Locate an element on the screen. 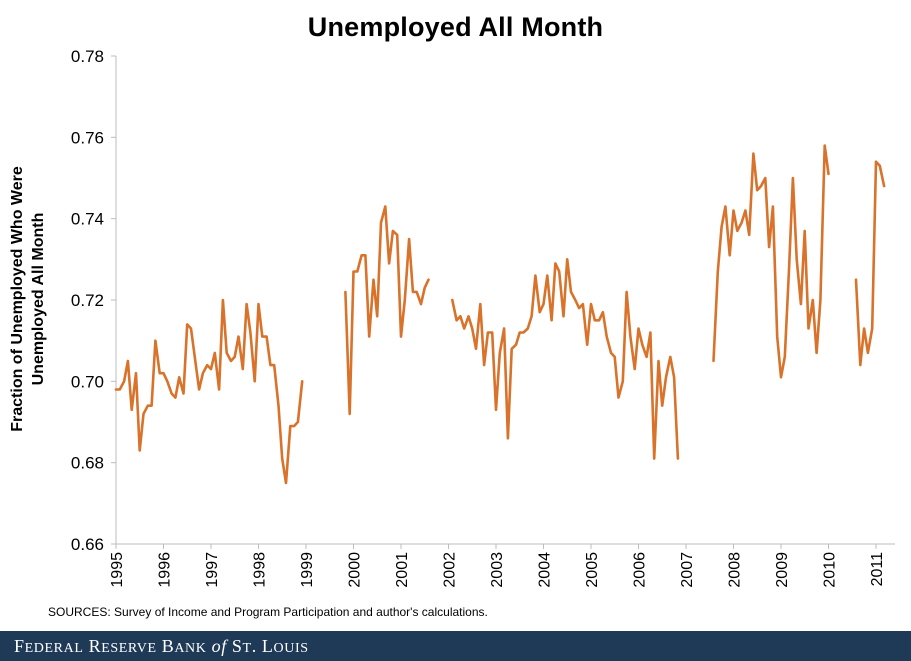 Image resolution: width=911 pixels, height=661 pixels. y-tick-label: 0.76 is located at coordinates (87, 137).